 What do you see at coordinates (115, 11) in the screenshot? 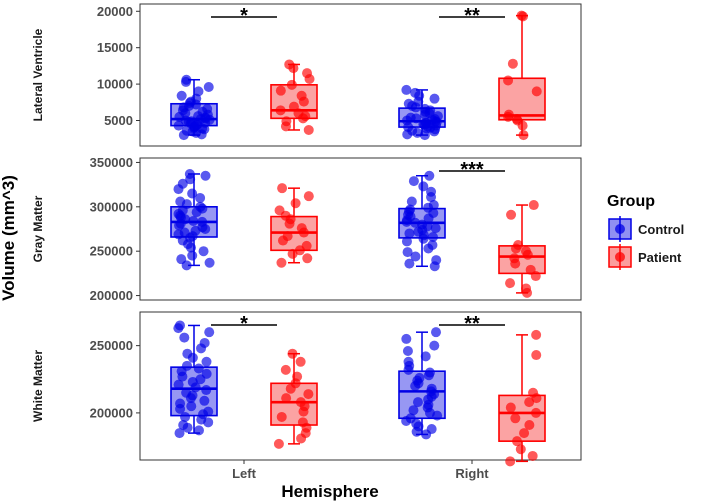
I see `y-tick-label: 20000` at bounding box center [115, 11].